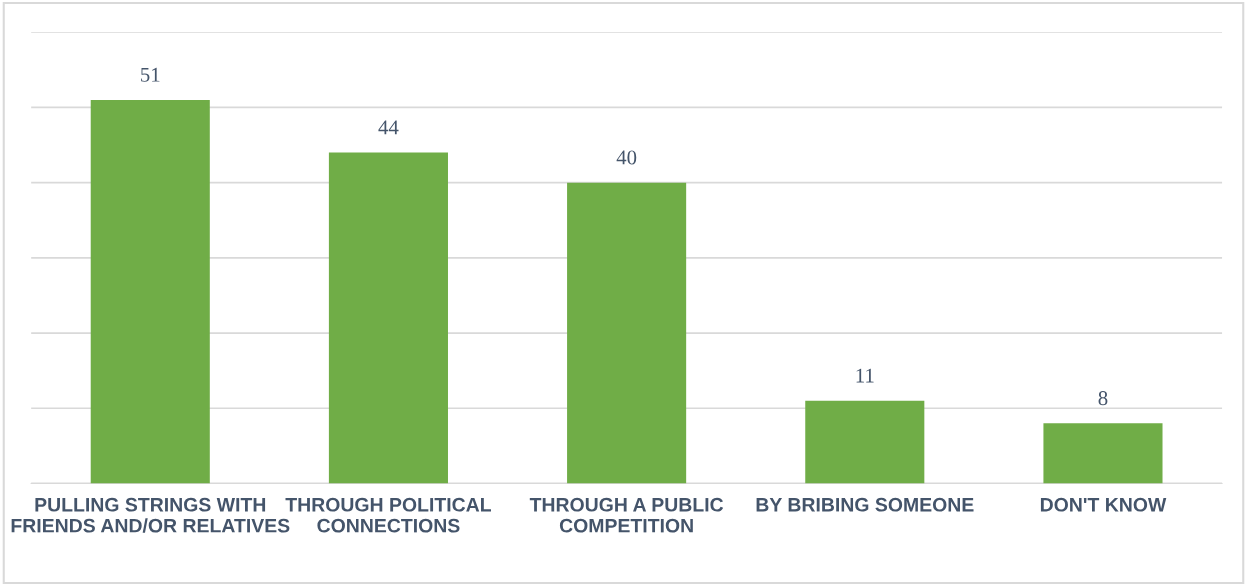 This screenshot has height=586, width=1247. What do you see at coordinates (865, 504) in the screenshot?
I see `x-tick-label: BY BRIBING SOMEONE` at bounding box center [865, 504].